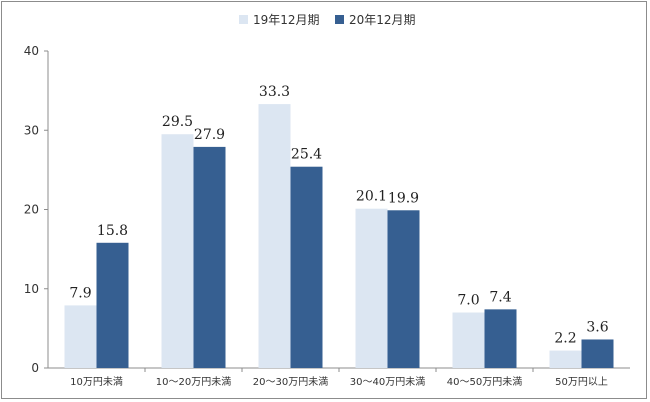 The width and height of the screenshot is (650, 402). Describe the element at coordinates (209, 135) in the screenshot. I see `data-label: 27.9` at that location.